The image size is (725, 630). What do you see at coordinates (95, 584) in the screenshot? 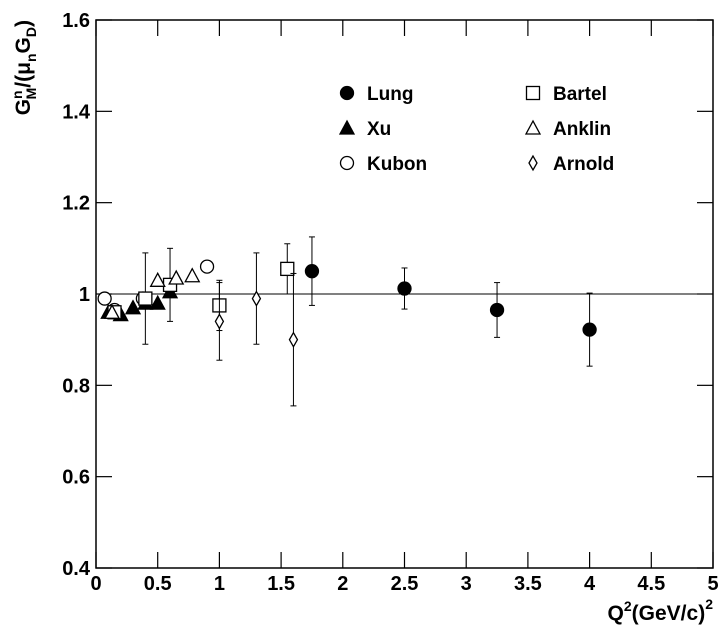
I see `x-tick-label: 0` at bounding box center [95, 584].